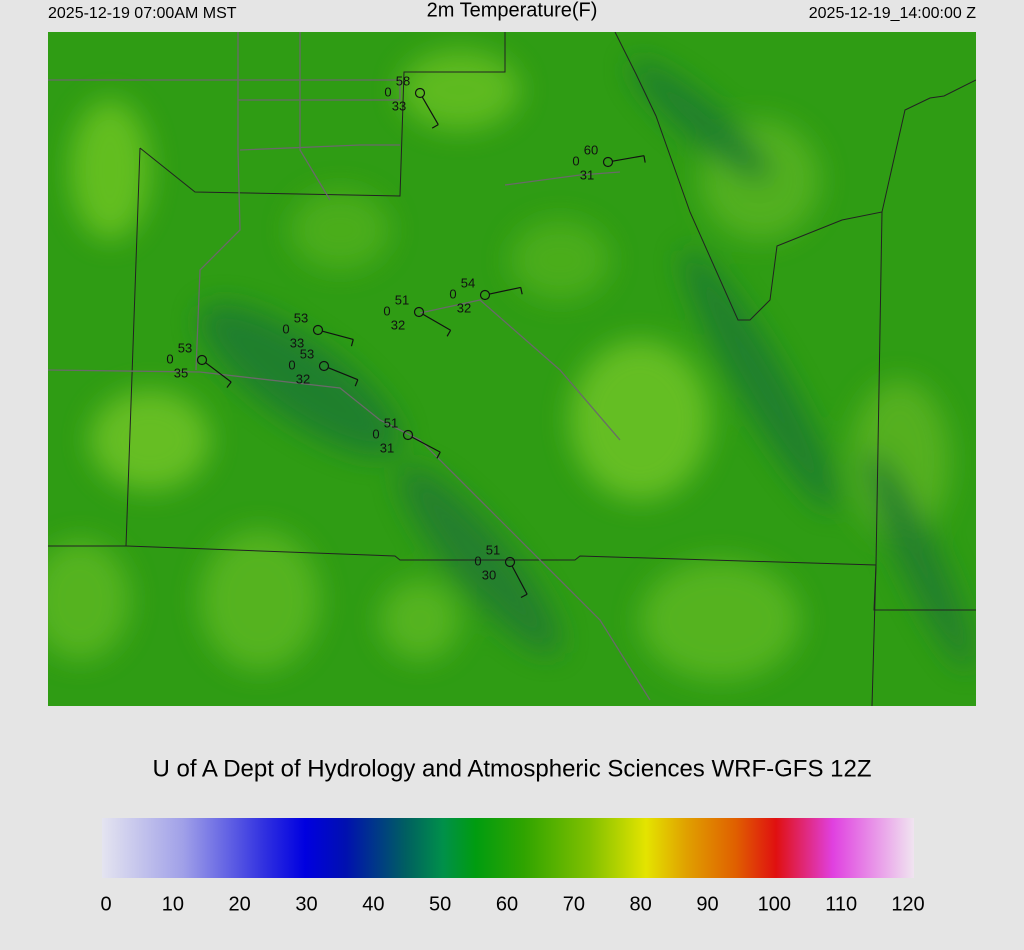 The height and width of the screenshot is (950, 1024). What do you see at coordinates (306, 904) in the screenshot?
I see `colorbar-tick-label: 30` at bounding box center [306, 904].